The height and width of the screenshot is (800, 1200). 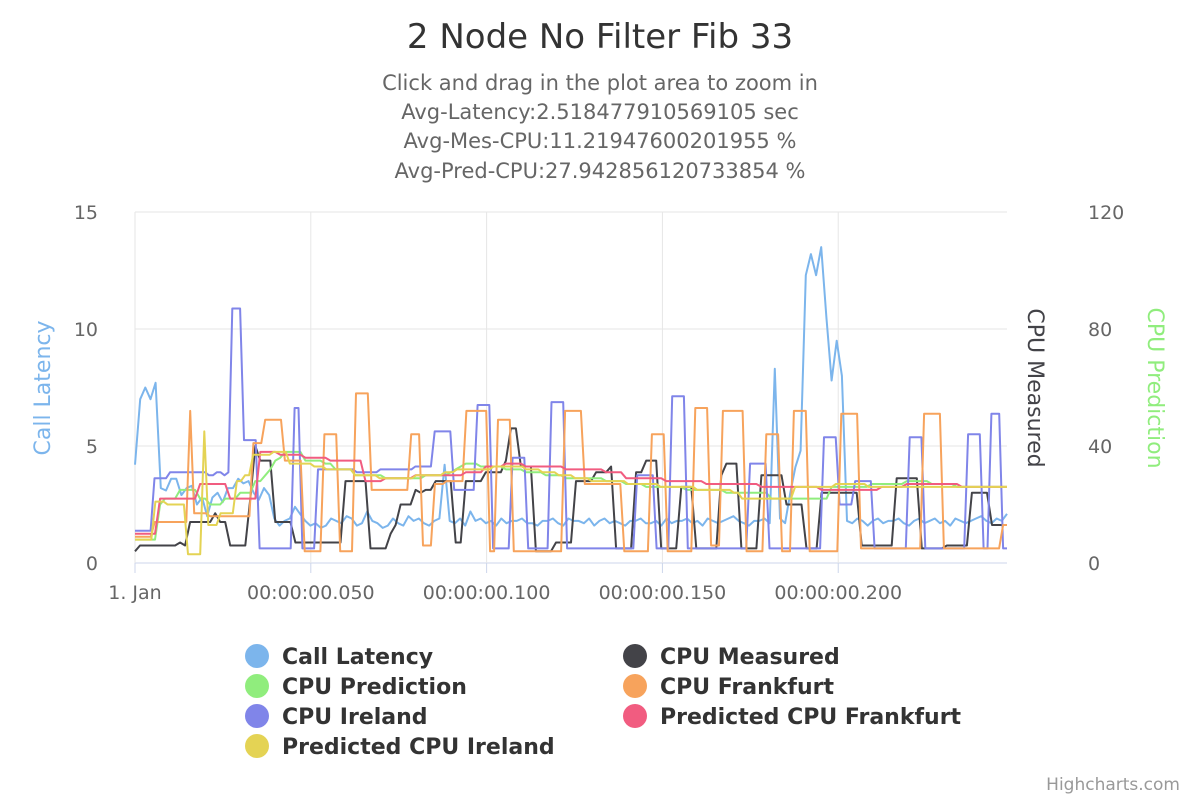 I want to click on legend-item-cpu-frankfurt: CPU Frankfurt, so click(x=728, y=687).